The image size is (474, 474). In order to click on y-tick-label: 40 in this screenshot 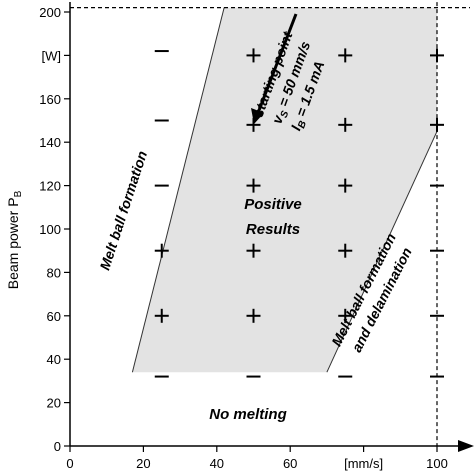, I will do `click(54, 359)`.